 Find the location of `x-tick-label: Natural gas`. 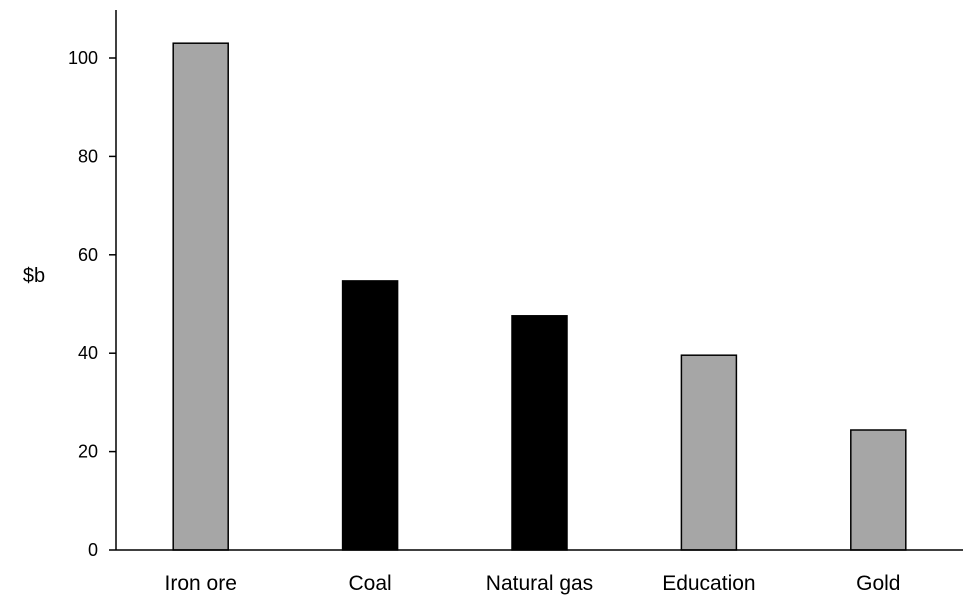

x-tick-label: Natural gas is located at coordinates (539, 583).